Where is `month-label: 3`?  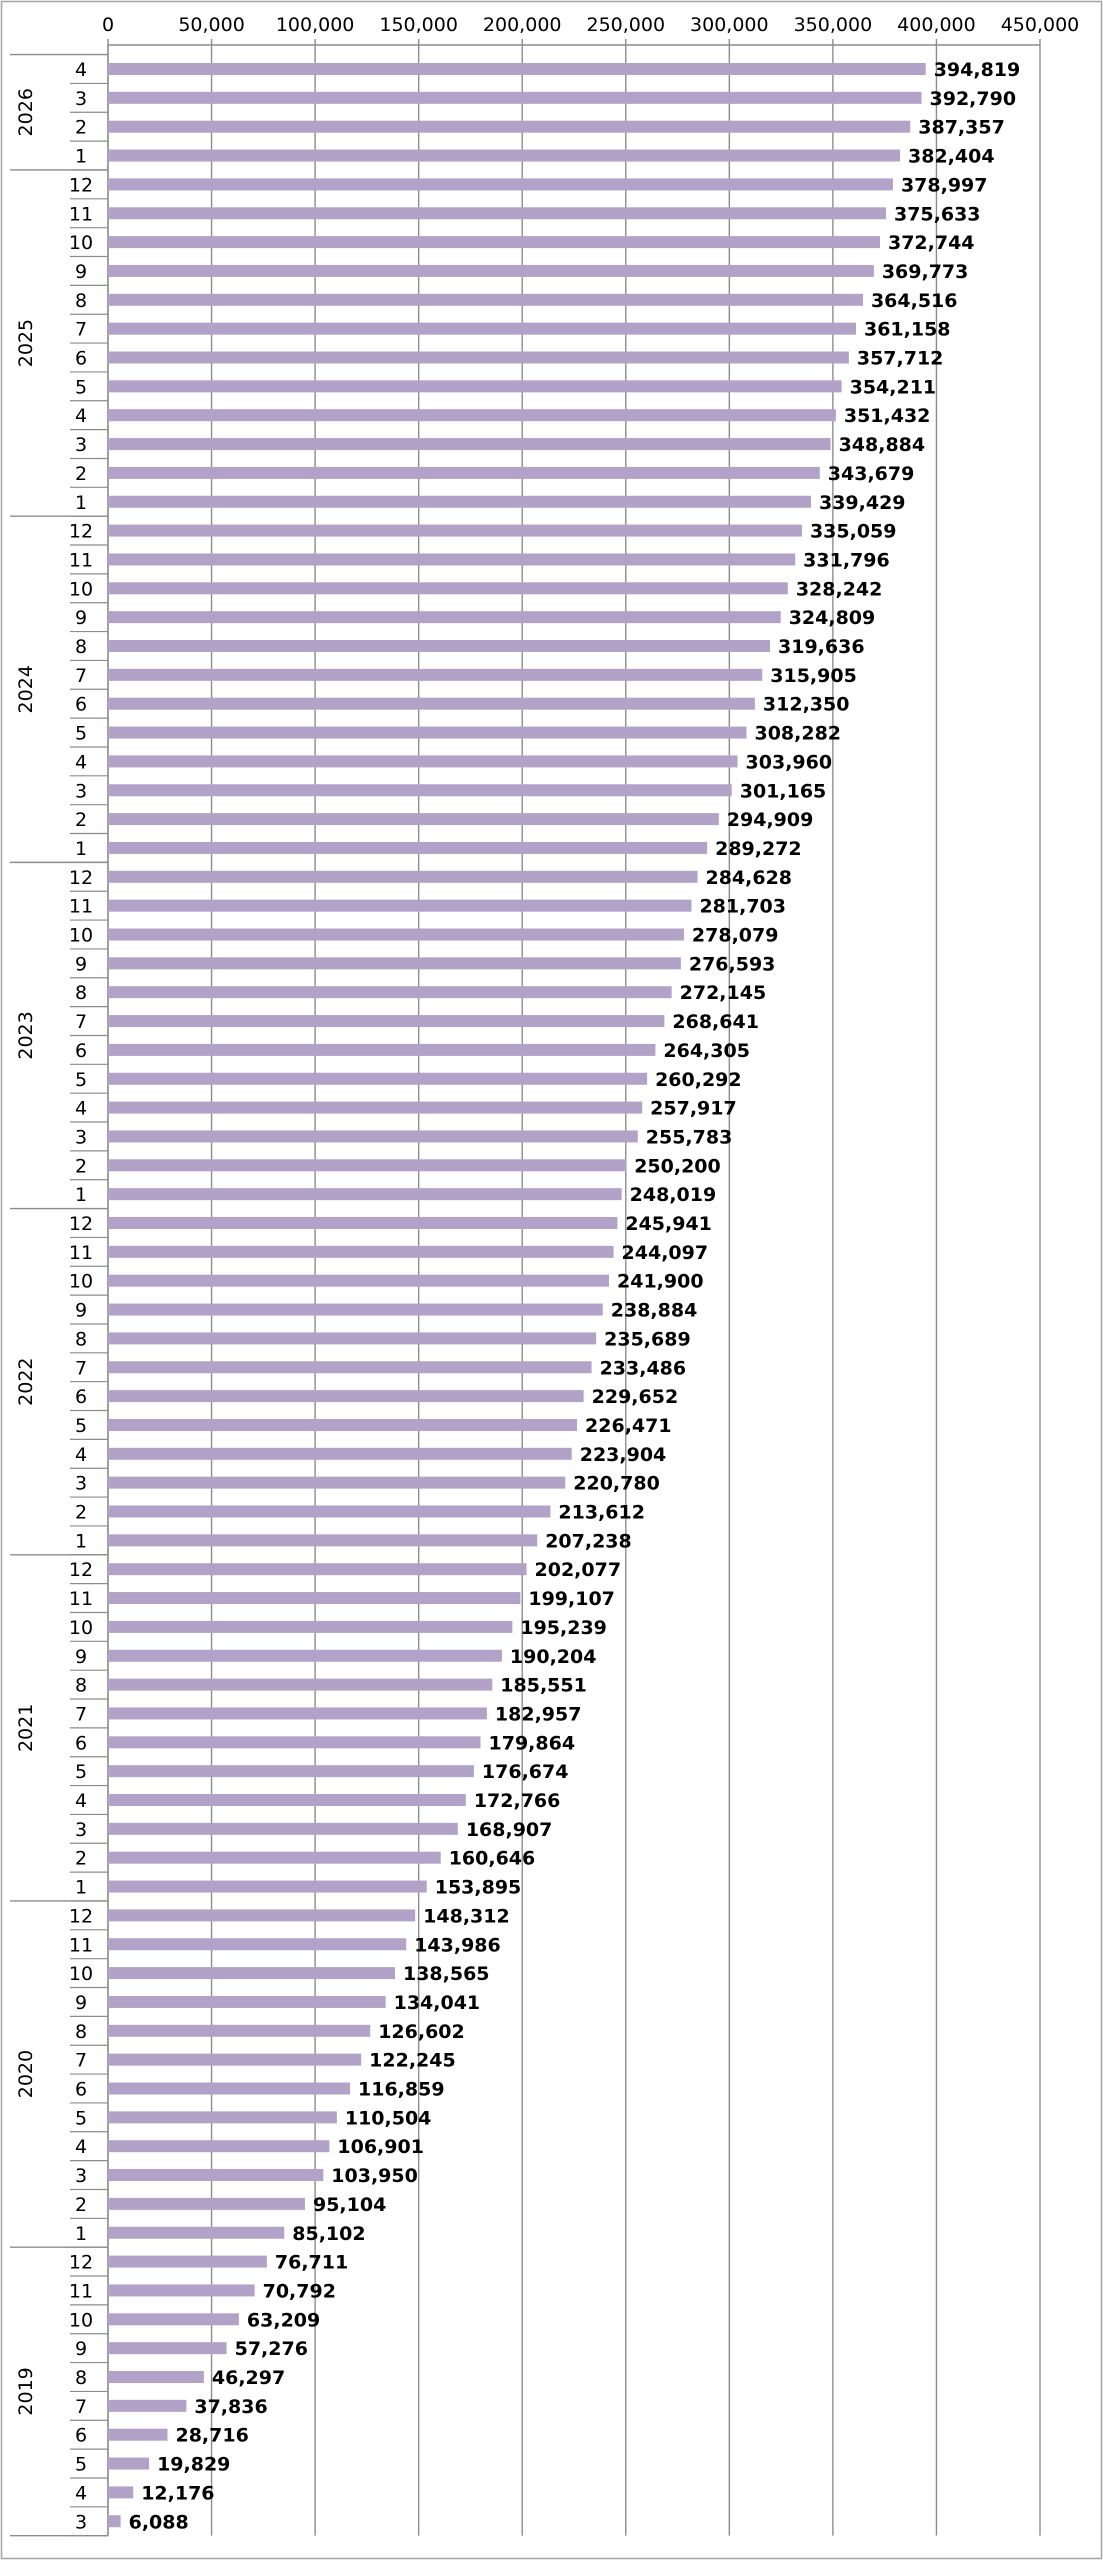 month-label: 3 is located at coordinates (81, 445).